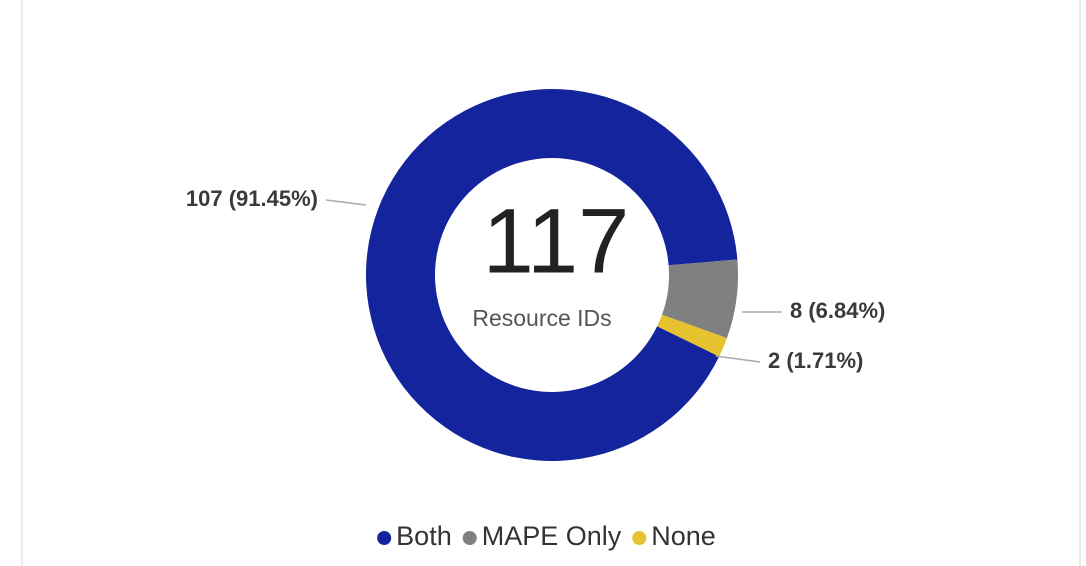  What do you see at coordinates (424, 536) in the screenshot?
I see `legend-label: Both` at bounding box center [424, 536].